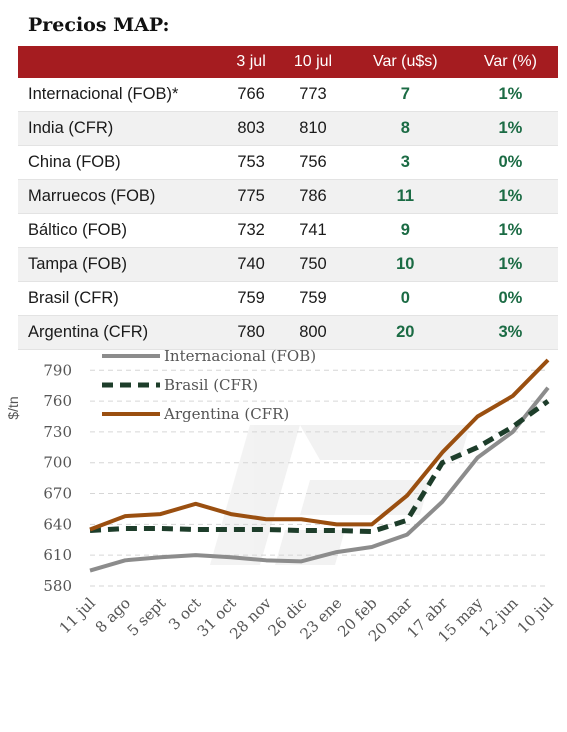  I want to click on table-row: Brasil (CFR) 759 759 0 0%, so click(288, 298).